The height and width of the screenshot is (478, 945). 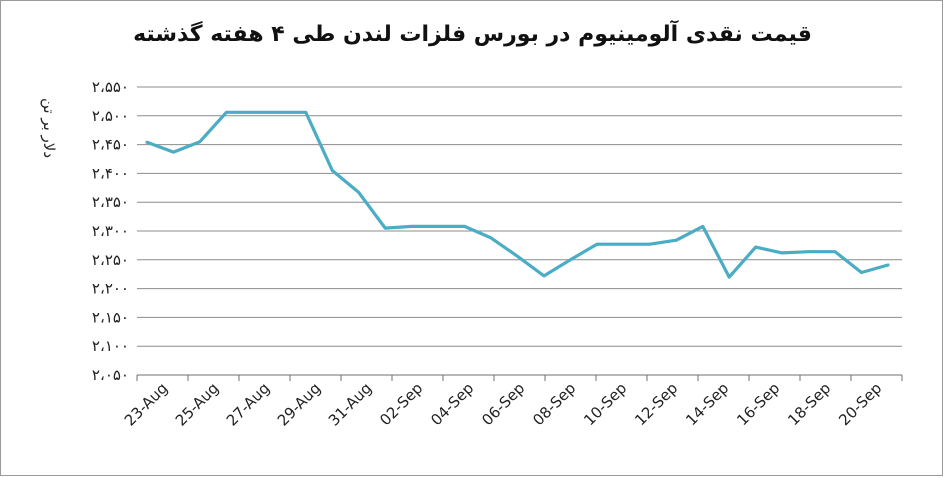 What do you see at coordinates (452, 404) in the screenshot?
I see `x-tick-label: 04-Sep` at bounding box center [452, 404].